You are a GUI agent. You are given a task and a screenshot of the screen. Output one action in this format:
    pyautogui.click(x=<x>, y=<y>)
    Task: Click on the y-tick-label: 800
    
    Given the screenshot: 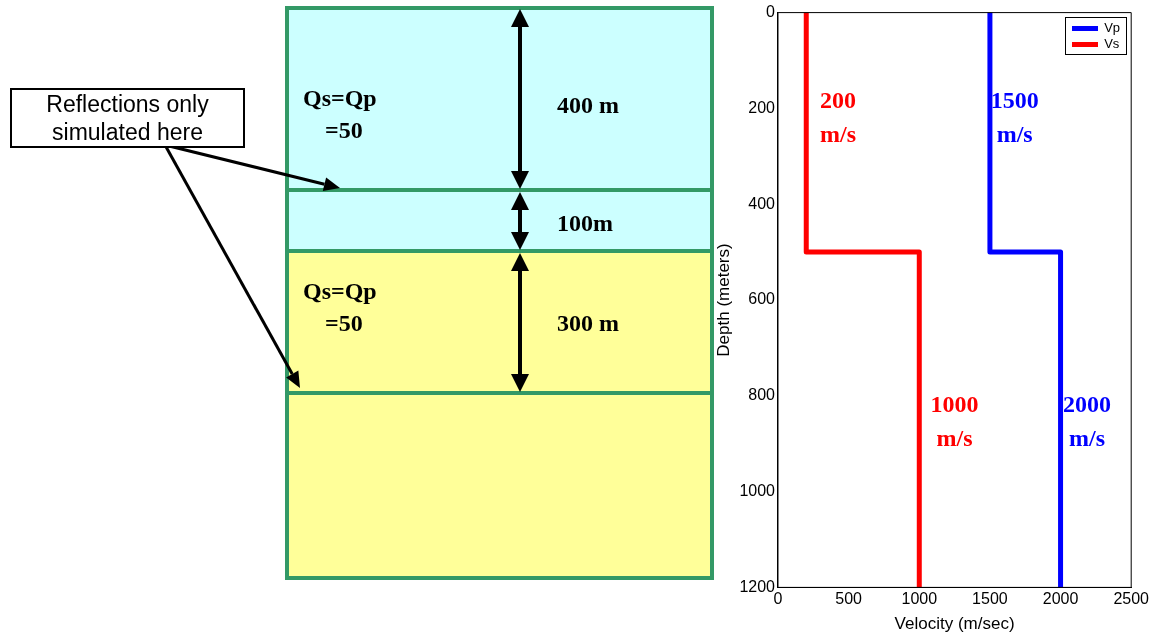 What is the action you would take?
    pyautogui.click(x=762, y=395)
    